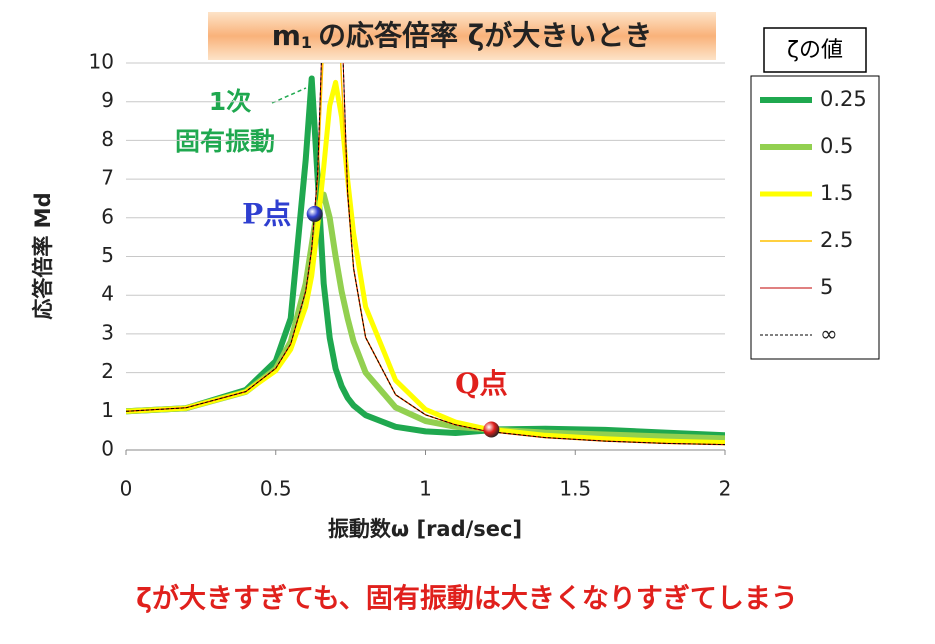  Describe the element at coordinates (829, 334) in the screenshot. I see `legend-label: ∞` at that location.